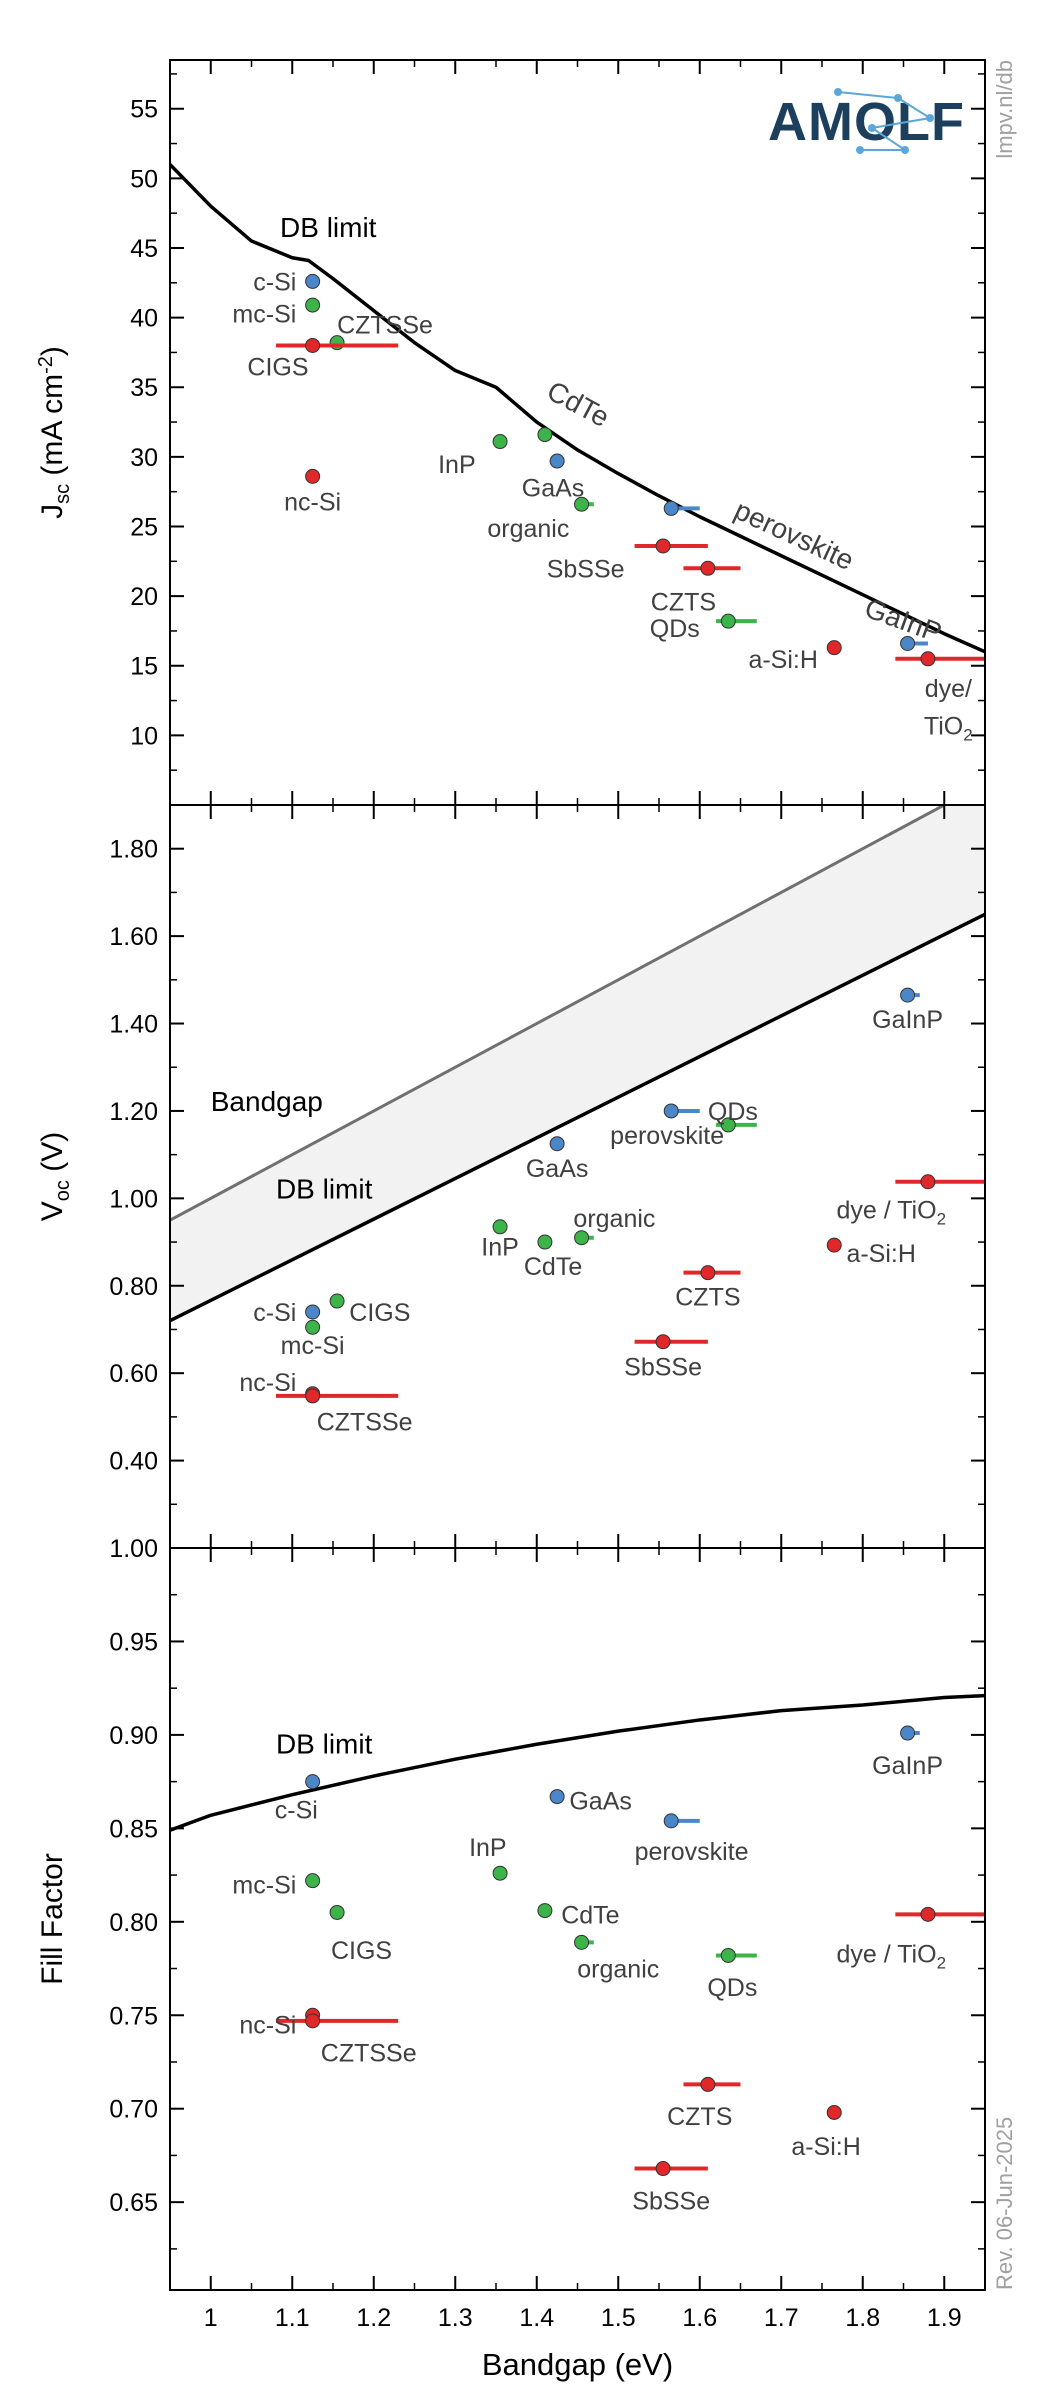 The width and height of the screenshot is (1040, 2404). What do you see at coordinates (944, 2318) in the screenshot?
I see `x-tick-label: 1.9` at bounding box center [944, 2318].